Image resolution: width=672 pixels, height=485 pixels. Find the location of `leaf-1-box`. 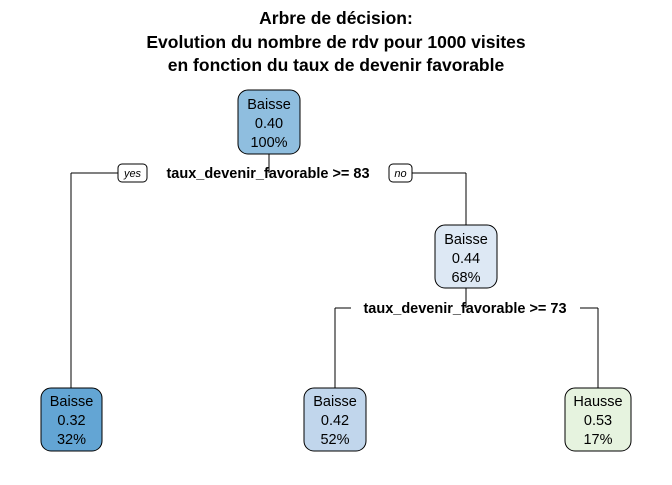

leaf-1-box is located at coordinates (71, 419).